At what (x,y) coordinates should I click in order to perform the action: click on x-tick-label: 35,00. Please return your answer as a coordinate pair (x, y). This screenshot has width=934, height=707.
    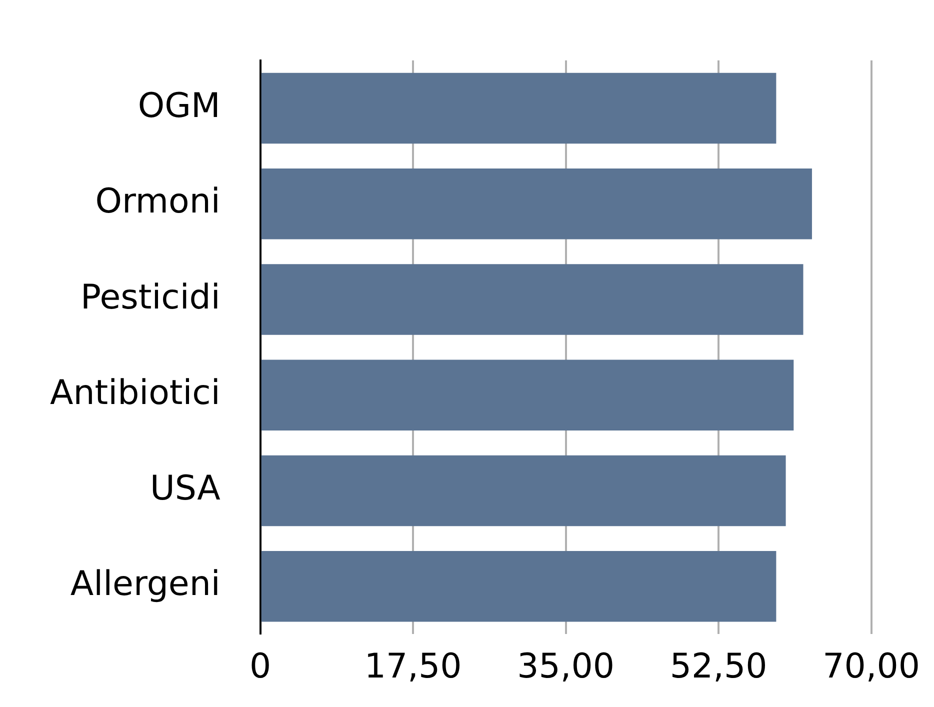
    Looking at the image, I should click on (566, 666).